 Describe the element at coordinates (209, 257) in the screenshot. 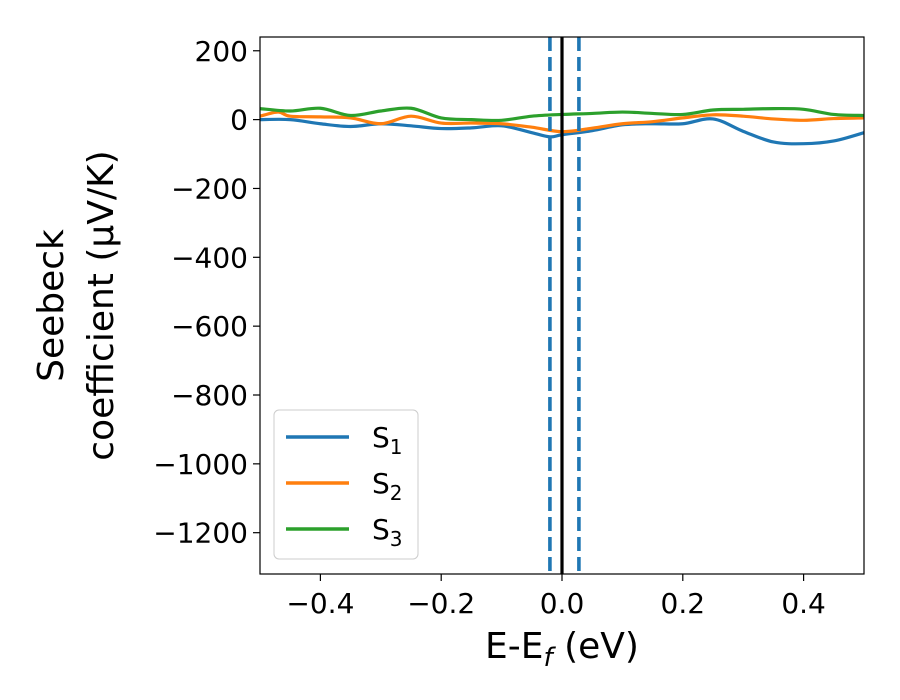

I see `y-tick-label: −400` at that location.